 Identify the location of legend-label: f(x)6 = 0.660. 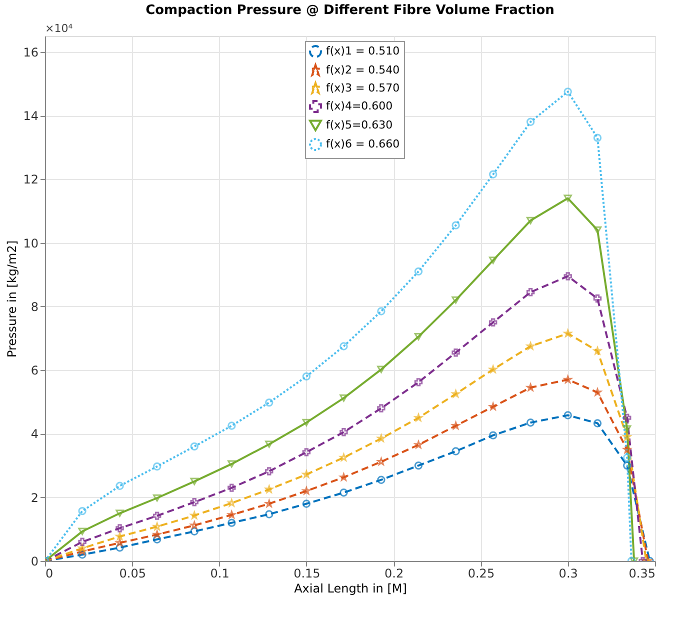
(363, 144).